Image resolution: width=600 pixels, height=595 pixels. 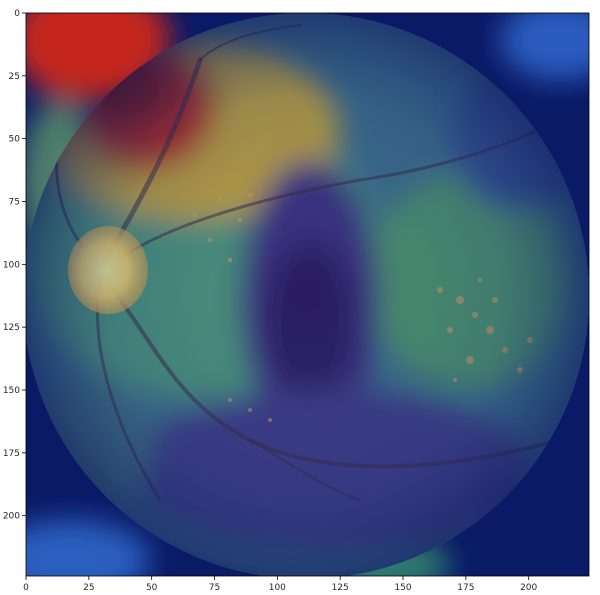 What do you see at coordinates (11, 391) in the screenshot?
I see `y-tick-label: 150` at bounding box center [11, 391].